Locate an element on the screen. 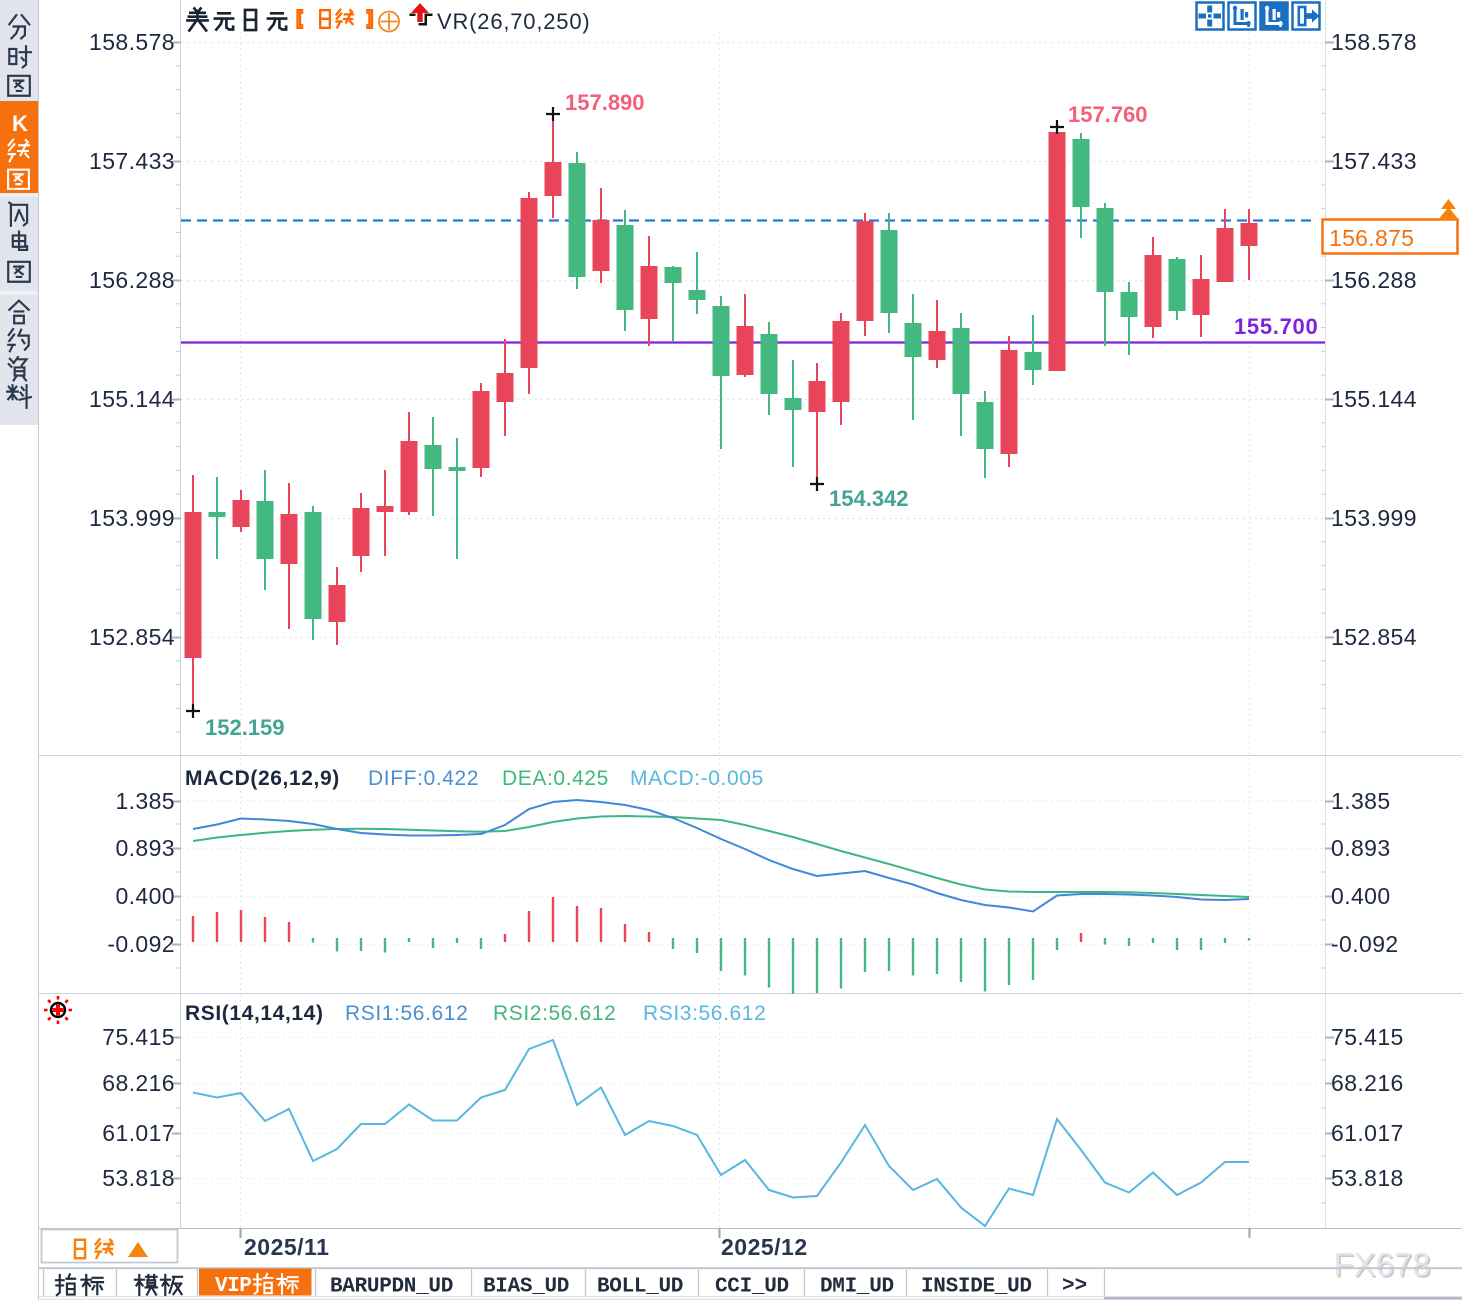  svg-text: 152.159 is located at coordinates (245, 727).